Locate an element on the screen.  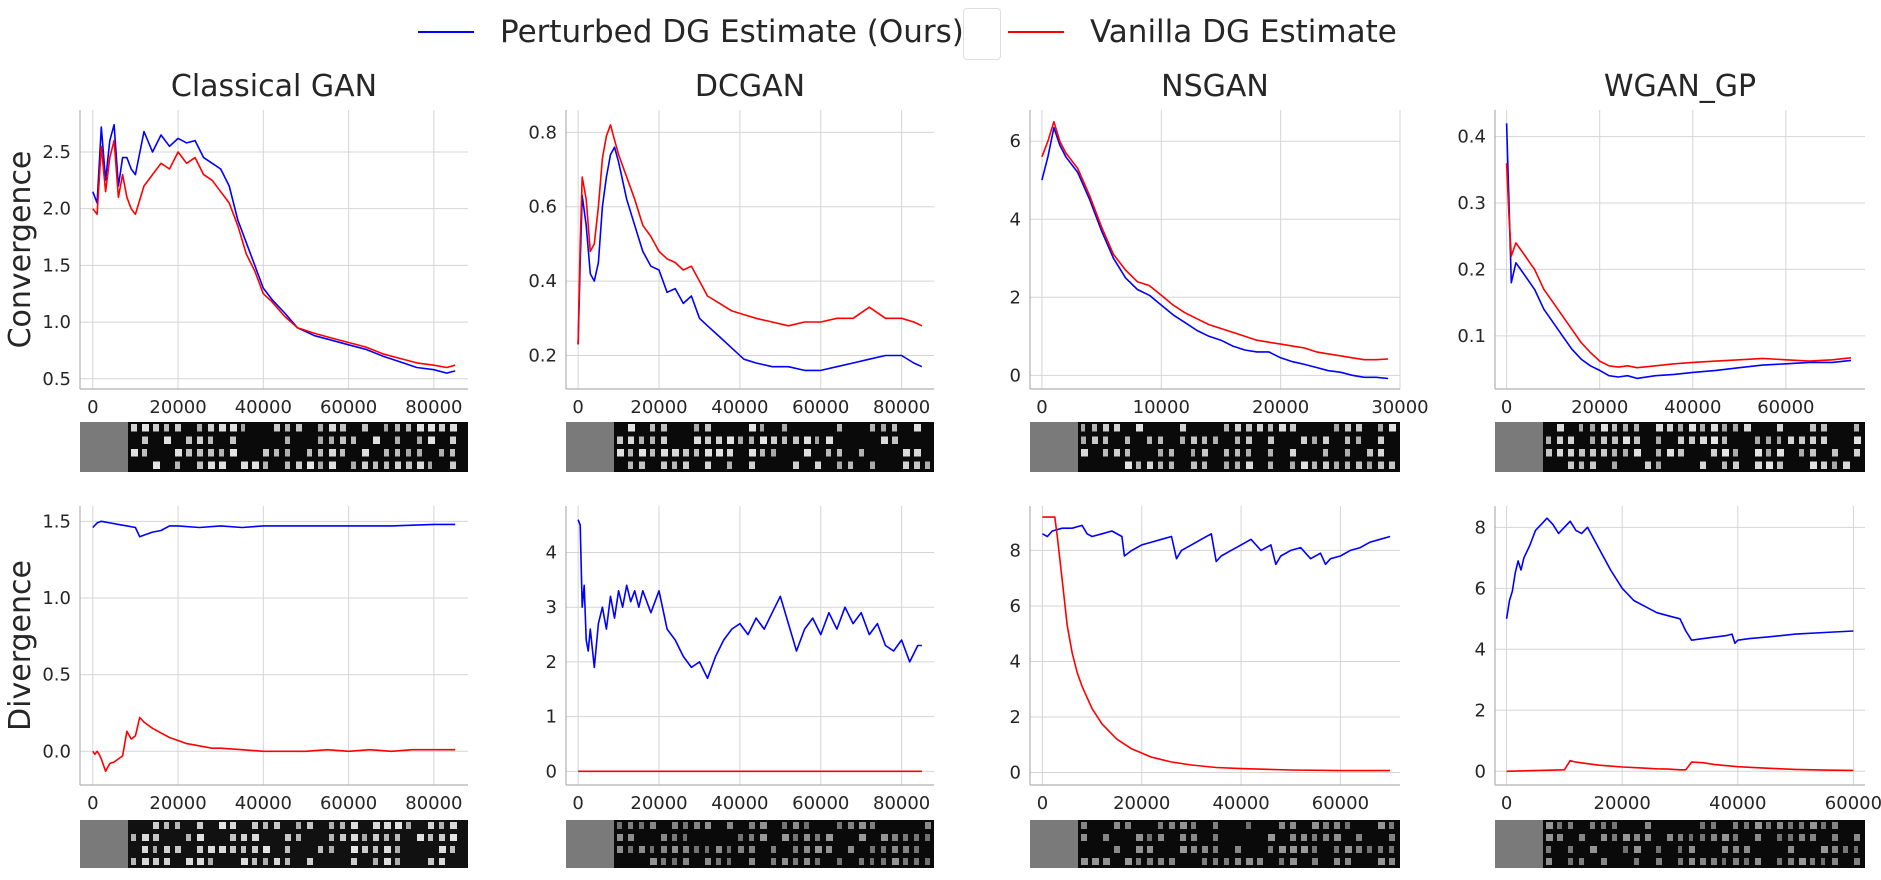
y-tick-label: 1 is located at coordinates (551, 717).